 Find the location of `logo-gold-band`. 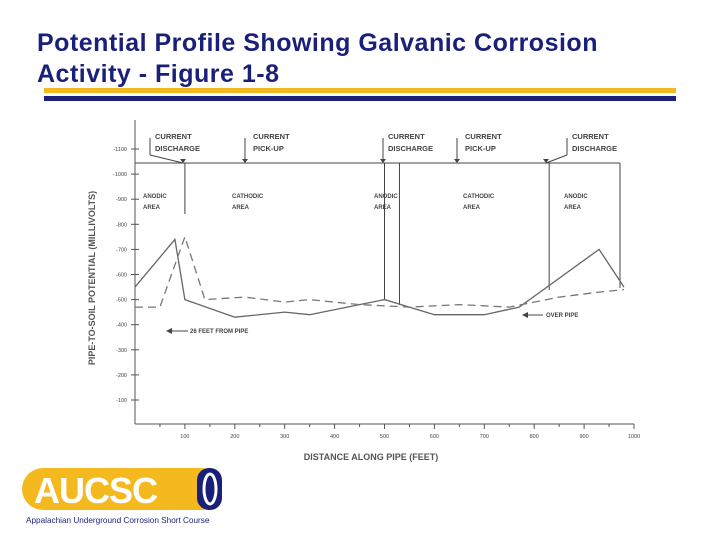

logo-gold-band is located at coordinates (122, 489).